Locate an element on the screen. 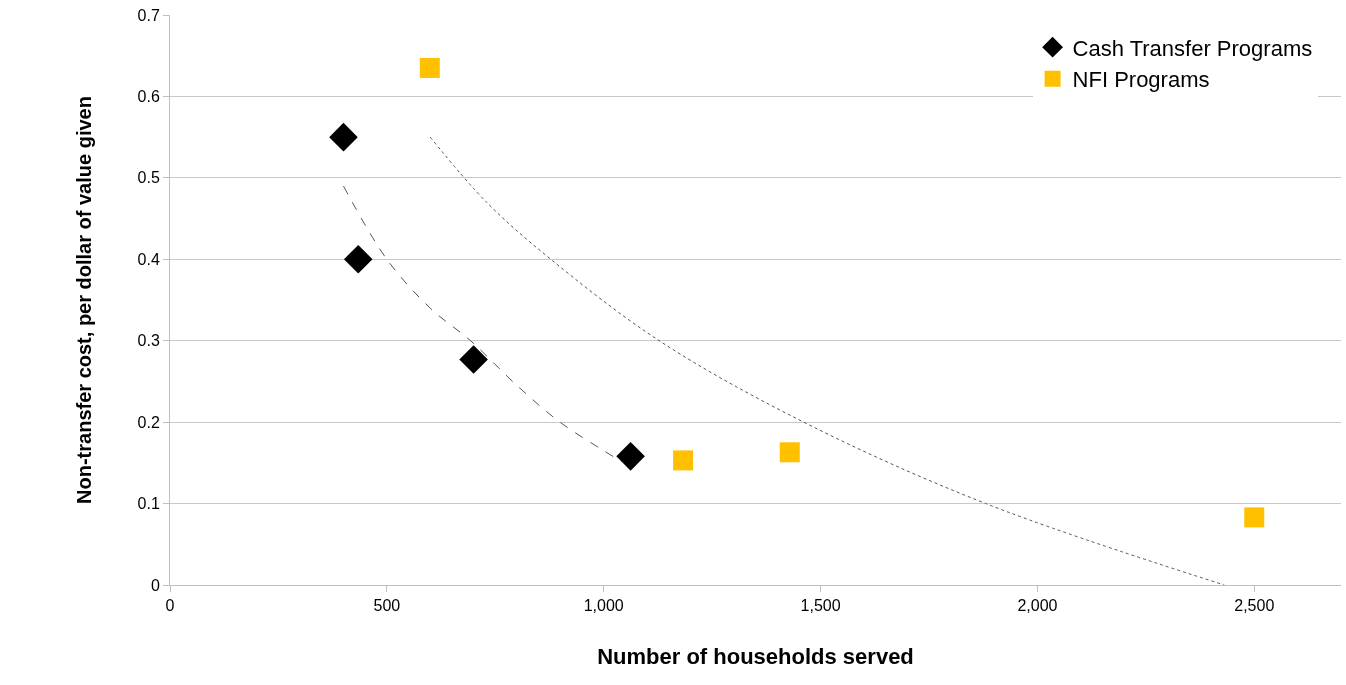 The width and height of the screenshot is (1346, 685). y-tick-label: 0.7 is located at coordinates (148, 15).